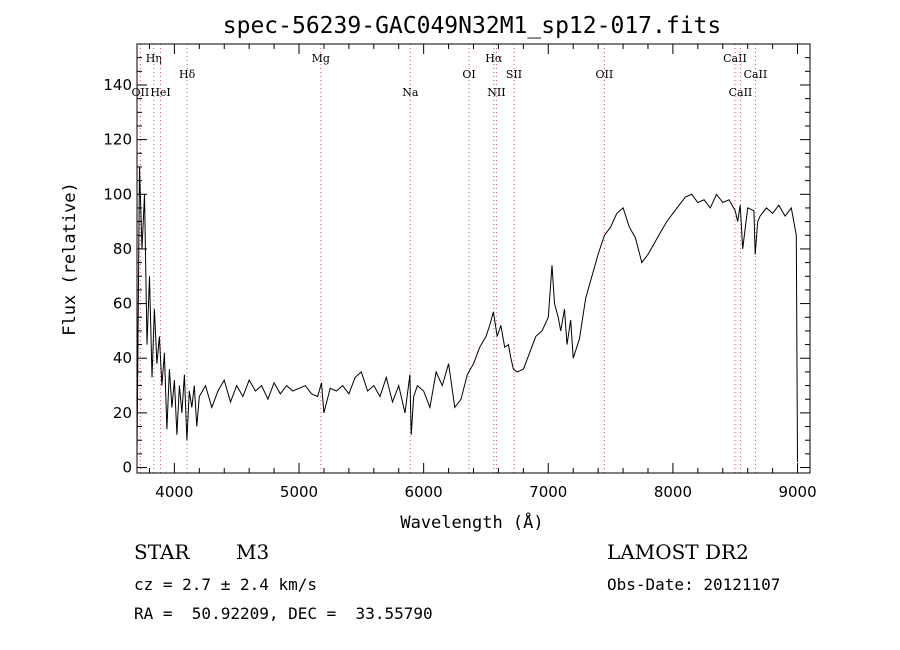  I want to click on chart-title: spec-56239-GAC049N32M1_sp12-017.fits, so click(472, 26).